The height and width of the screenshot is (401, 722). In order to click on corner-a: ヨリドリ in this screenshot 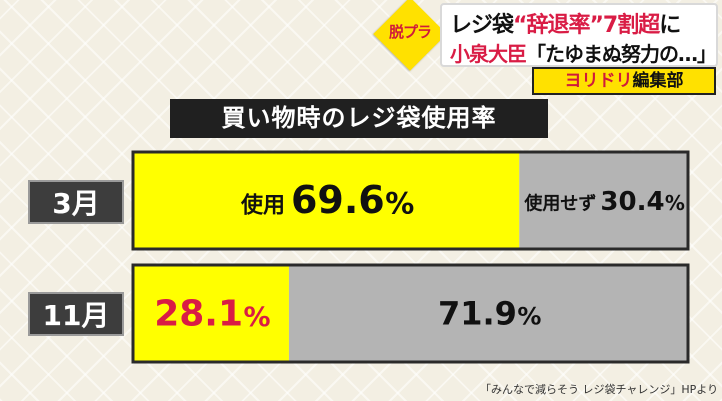, I will do `click(598, 81)`.